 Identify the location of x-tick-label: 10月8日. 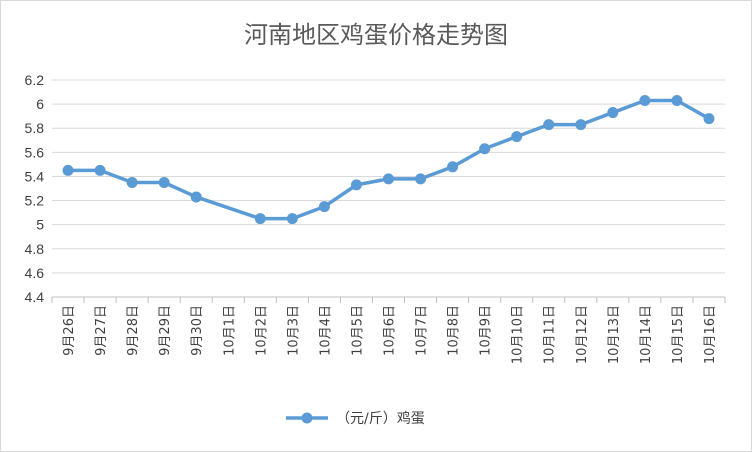
(454, 330).